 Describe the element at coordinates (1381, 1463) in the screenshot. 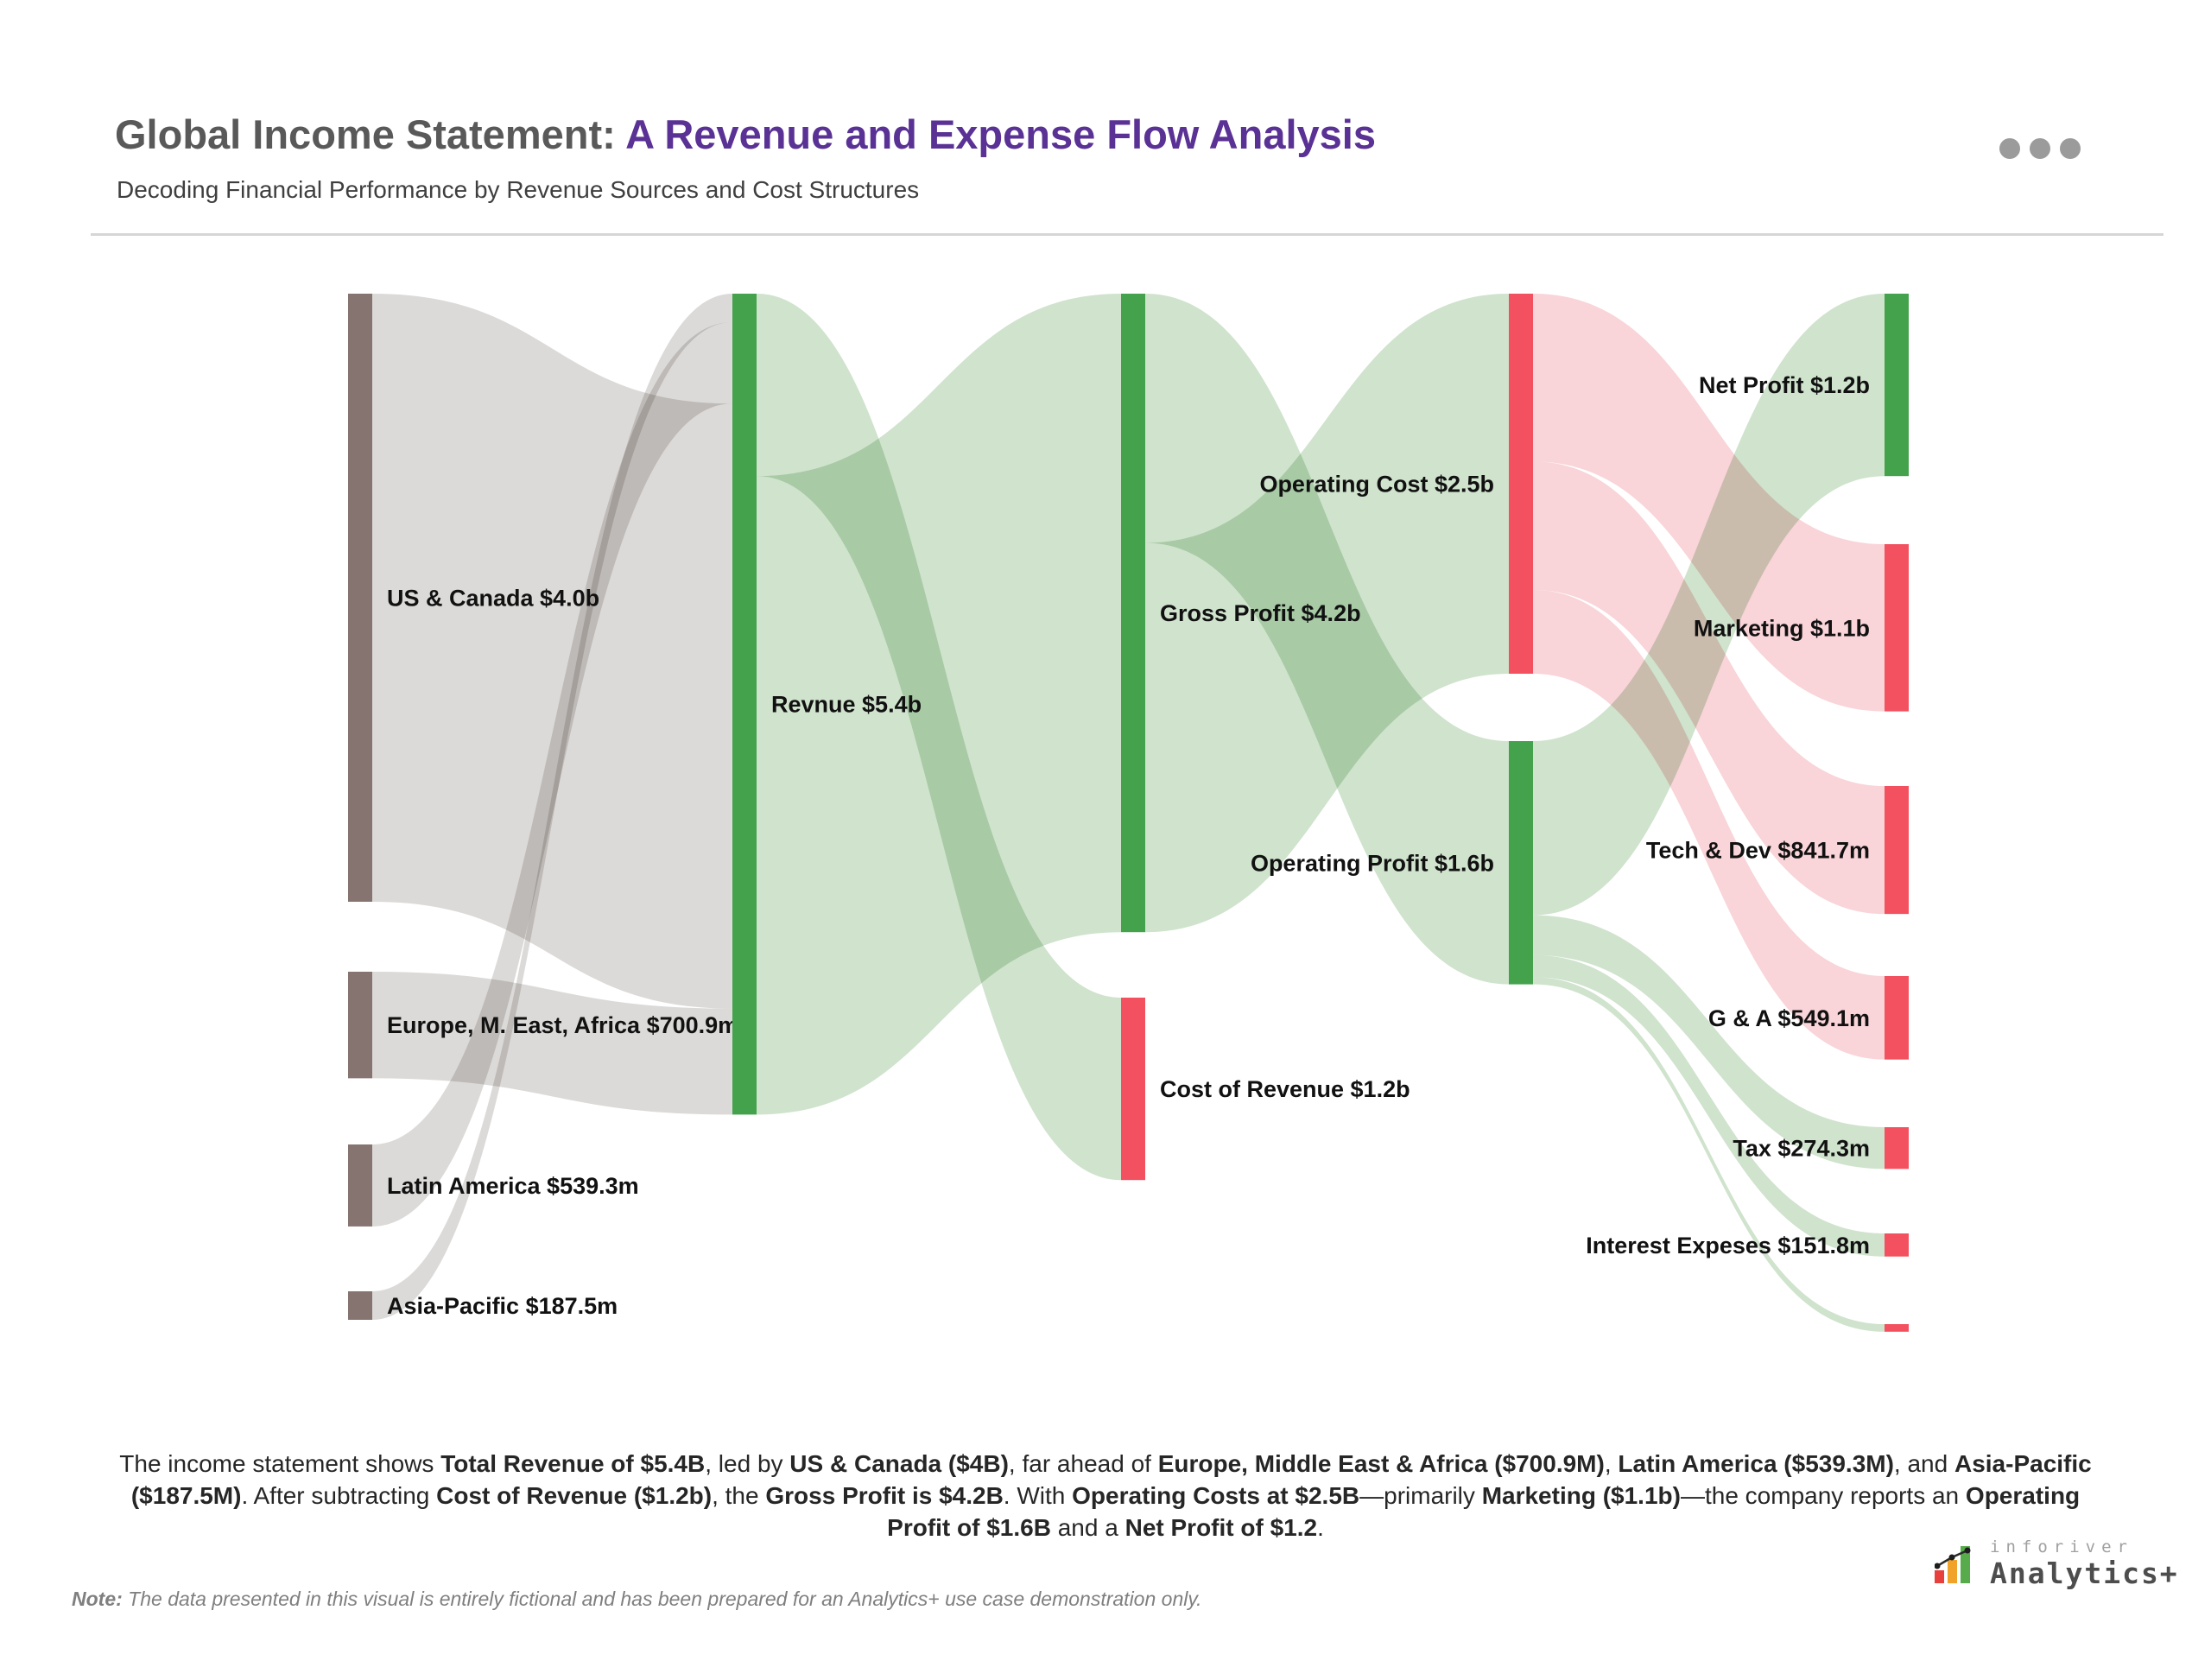

I see `summary-highlight: Europe, Middle East & Africa ($700.9M)` at that location.